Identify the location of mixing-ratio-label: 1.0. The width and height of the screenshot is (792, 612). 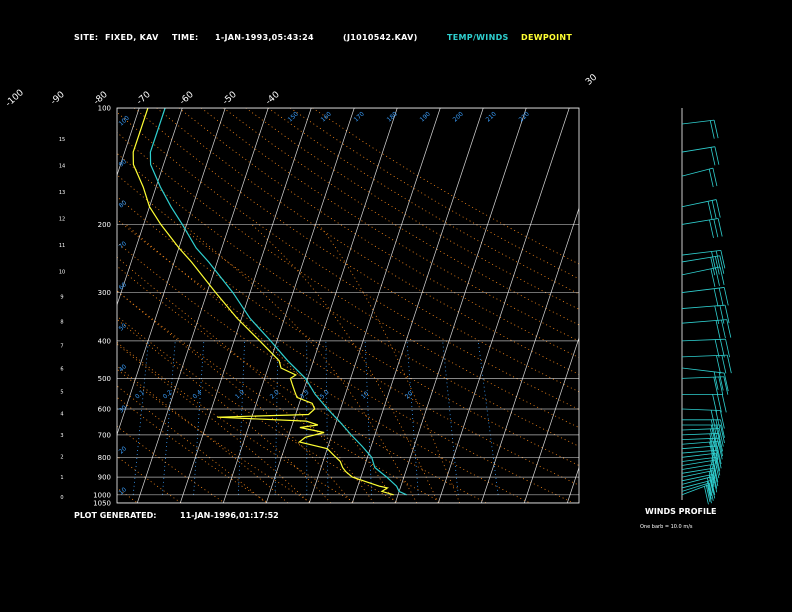
(240, 395).